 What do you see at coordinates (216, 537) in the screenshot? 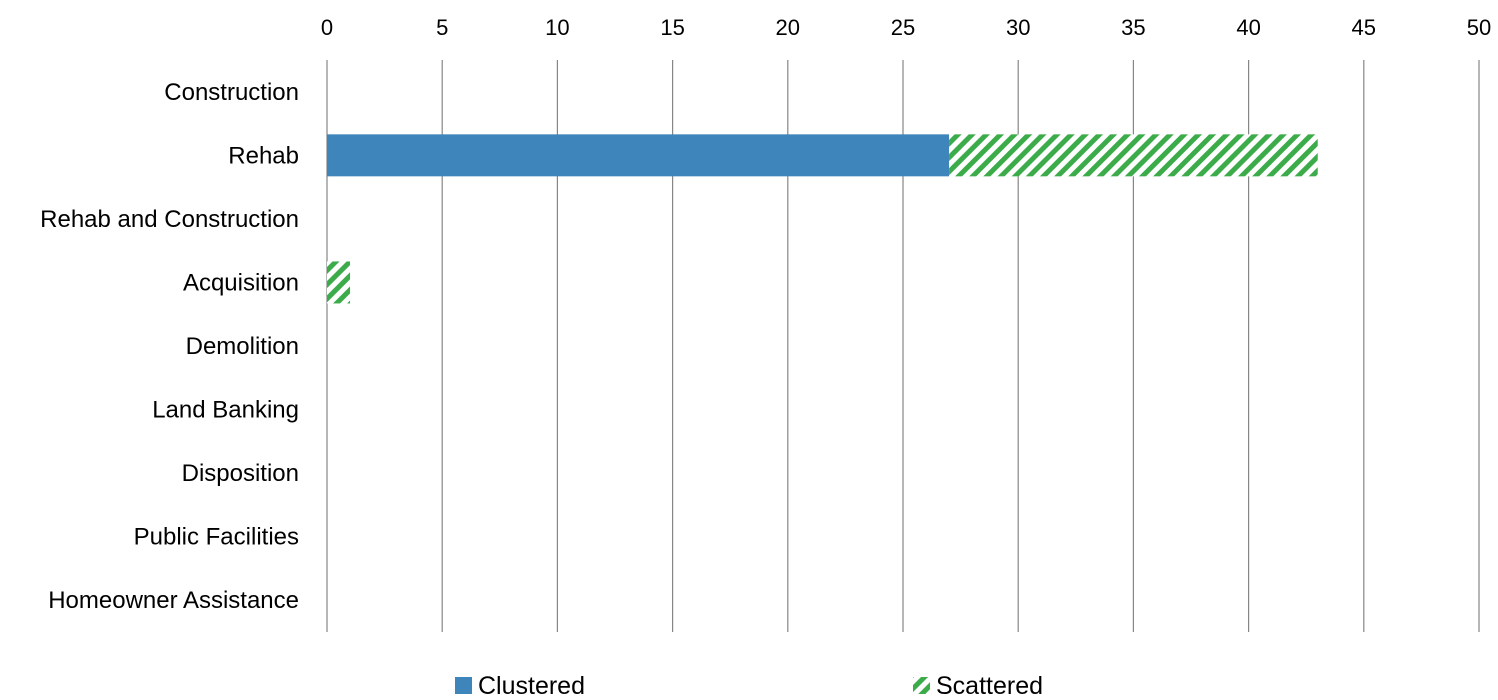
I see `category-label: Public Facilities` at bounding box center [216, 537].